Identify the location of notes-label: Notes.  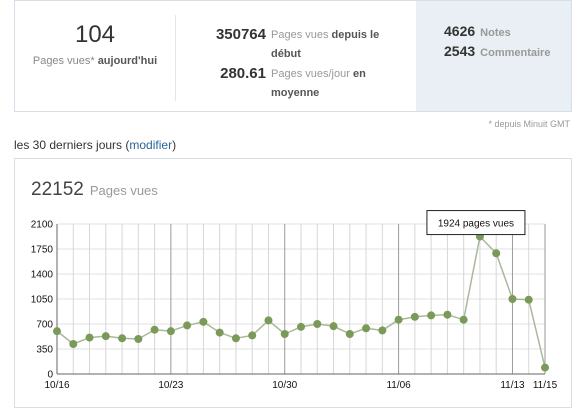
(495, 33).